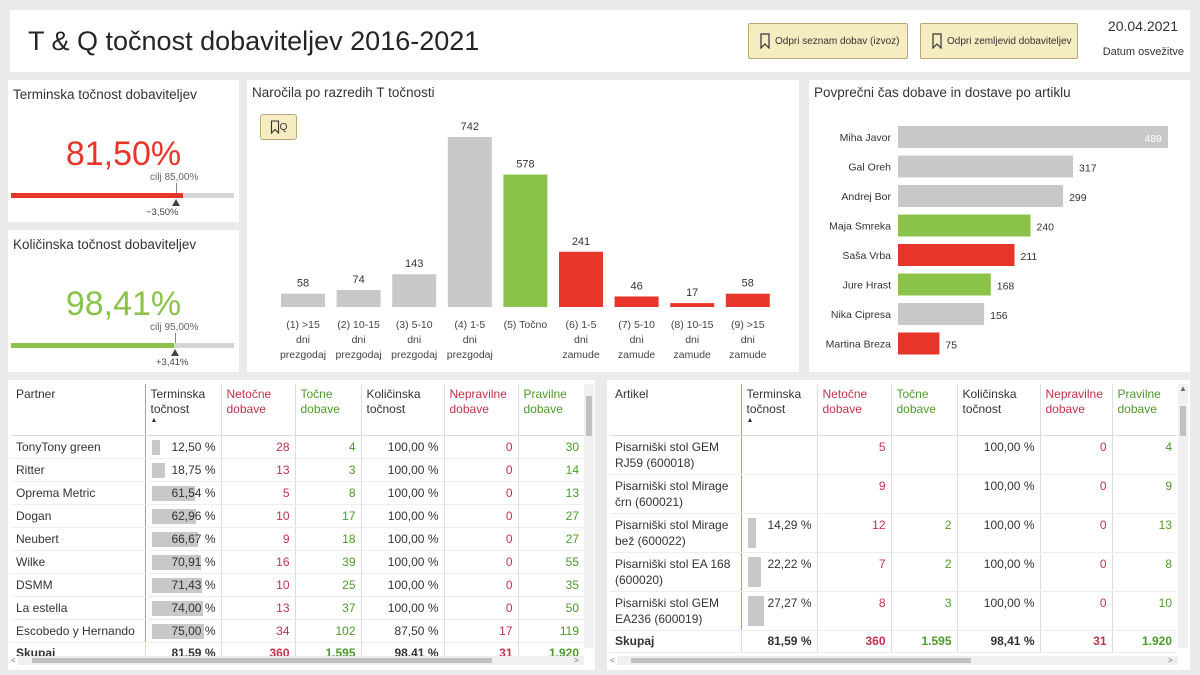 The width and height of the screenshot is (1200, 675). What do you see at coordinates (869, 168) in the screenshot?
I see `leadtime-category-label: Gal Oreh` at bounding box center [869, 168].